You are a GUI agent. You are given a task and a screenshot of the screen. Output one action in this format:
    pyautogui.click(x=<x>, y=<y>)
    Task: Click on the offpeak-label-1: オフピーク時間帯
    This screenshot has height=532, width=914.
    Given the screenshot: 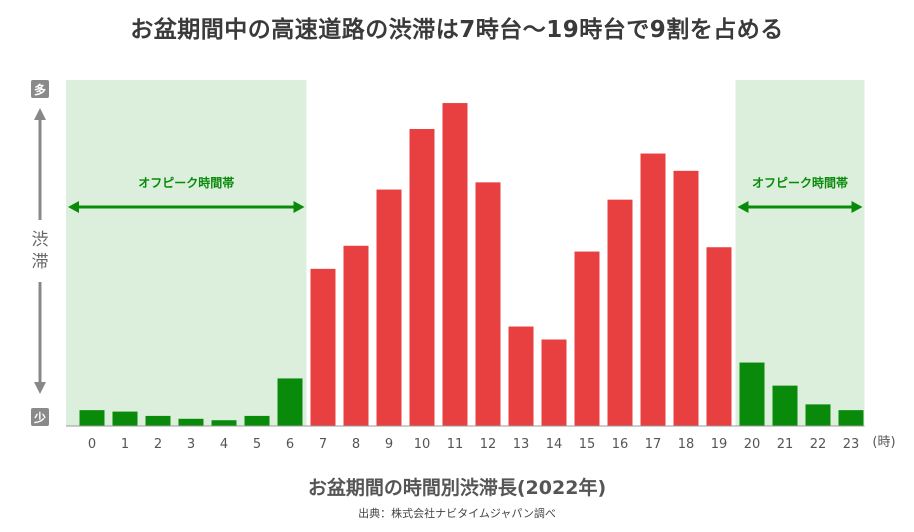 What is the action you would take?
    pyautogui.click(x=186, y=182)
    